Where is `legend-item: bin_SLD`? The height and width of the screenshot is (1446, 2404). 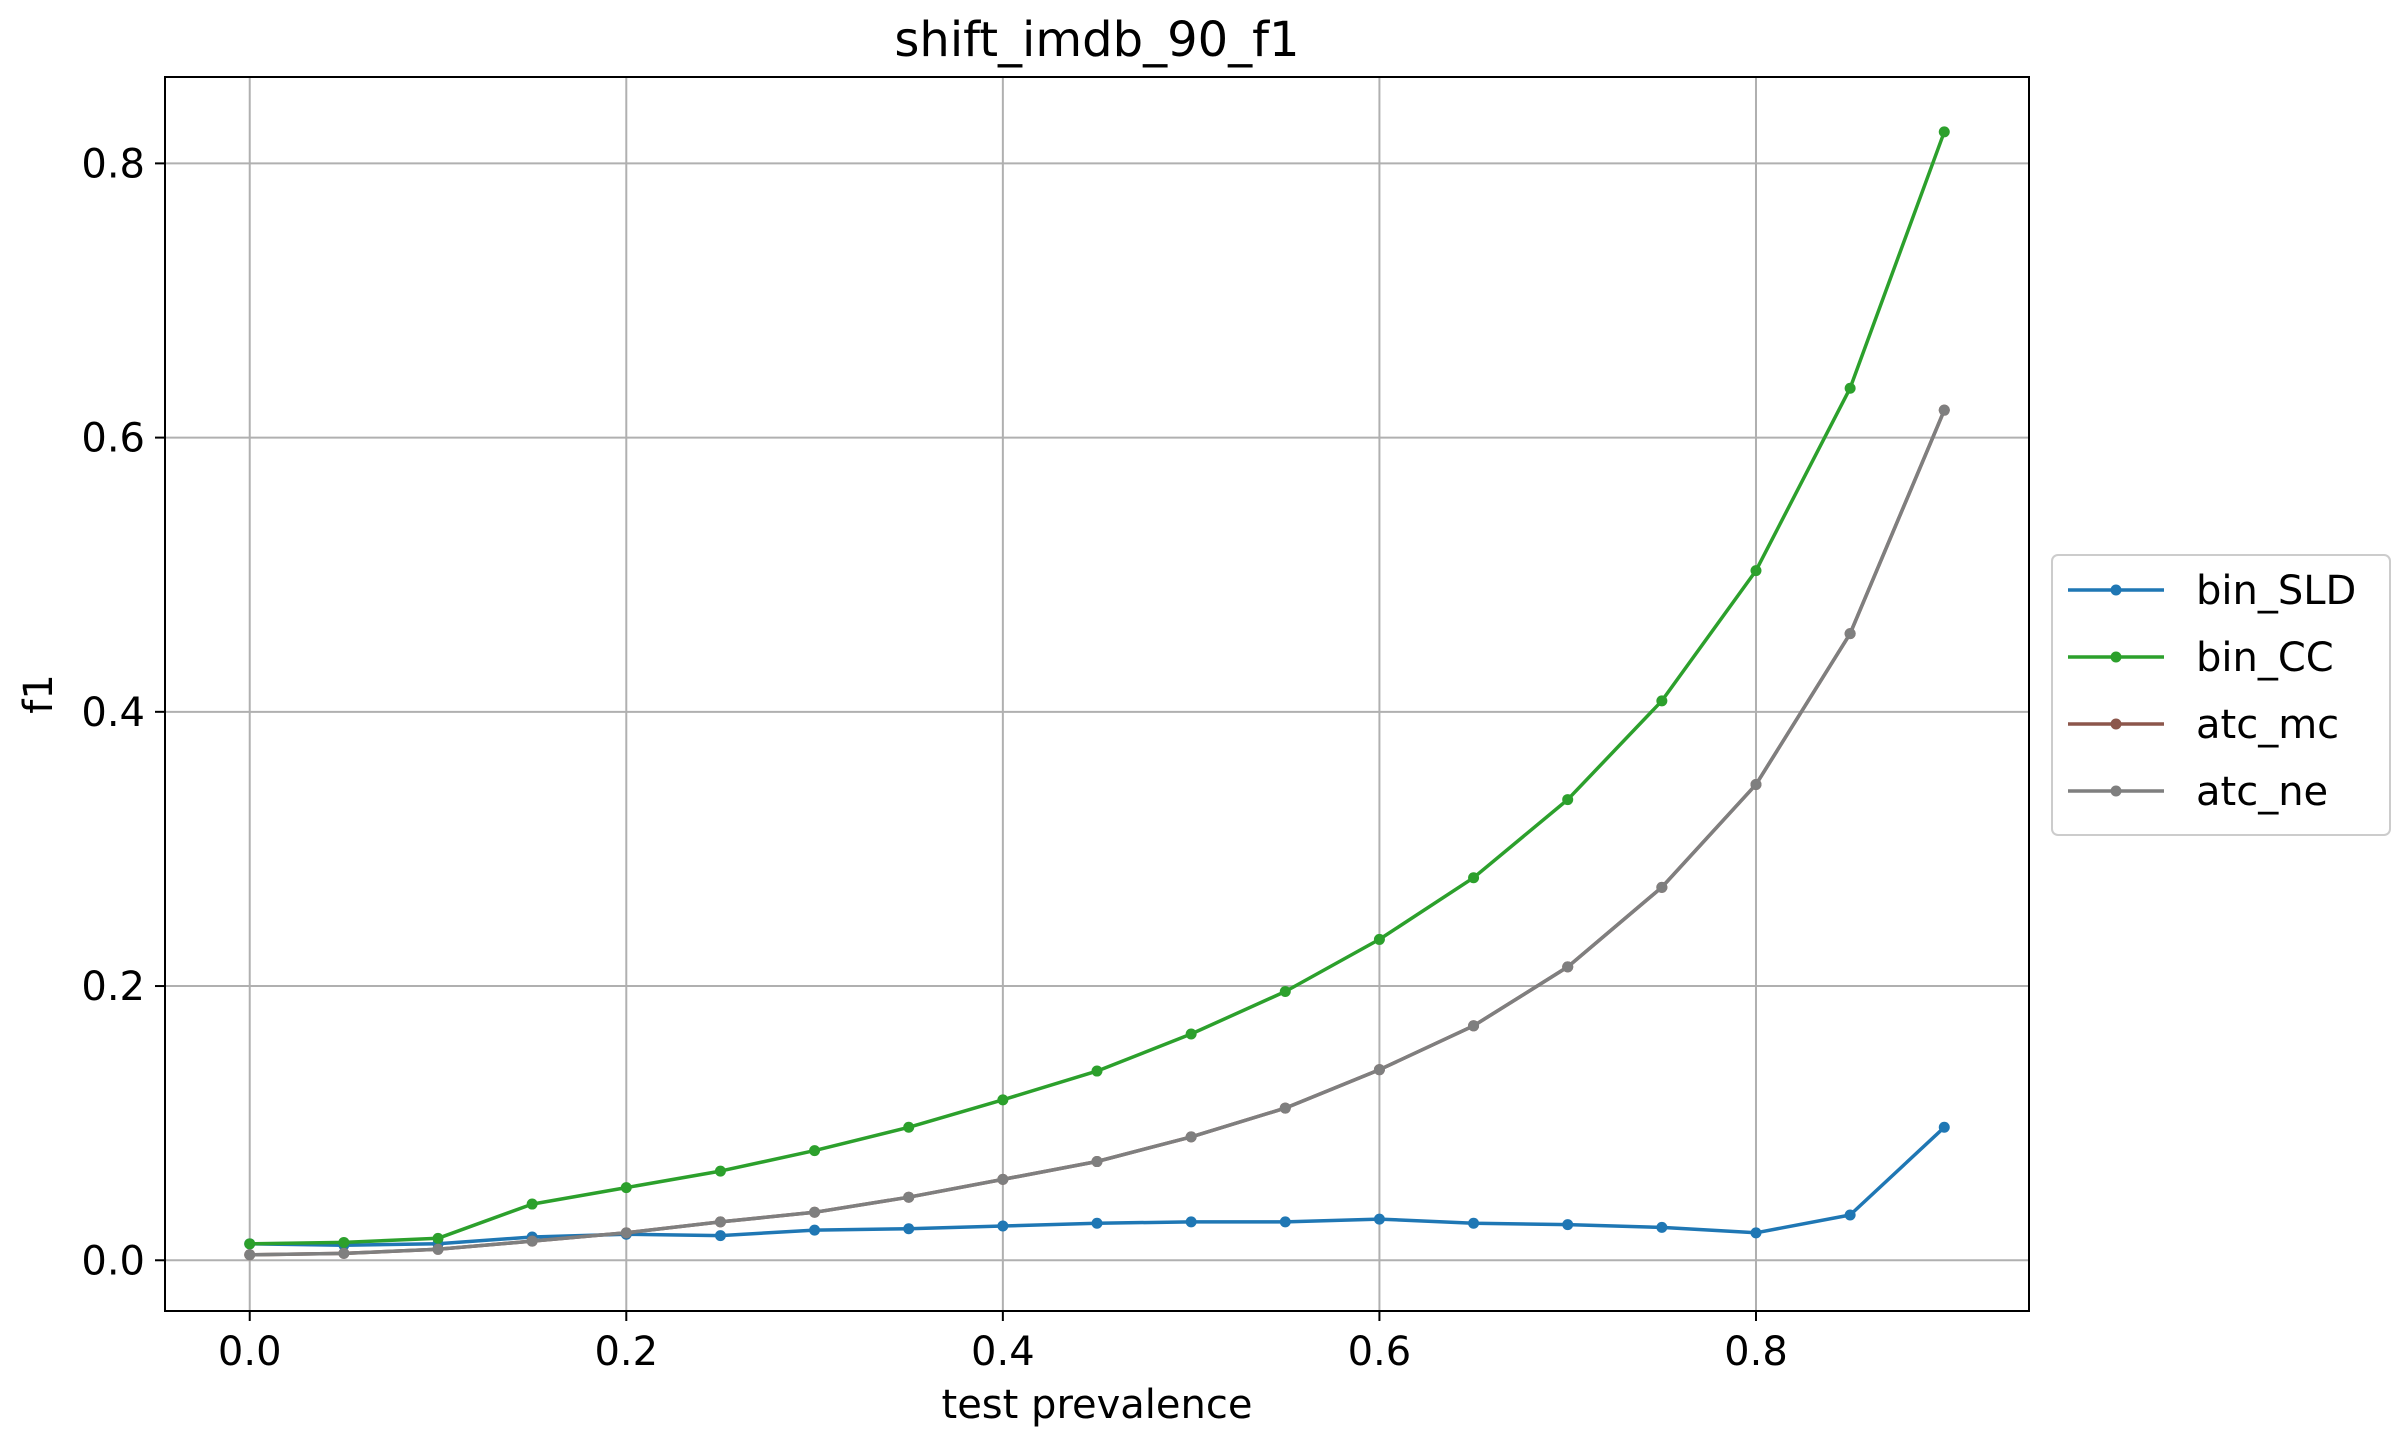 legend-item: bin_SLD is located at coordinates (2212, 591).